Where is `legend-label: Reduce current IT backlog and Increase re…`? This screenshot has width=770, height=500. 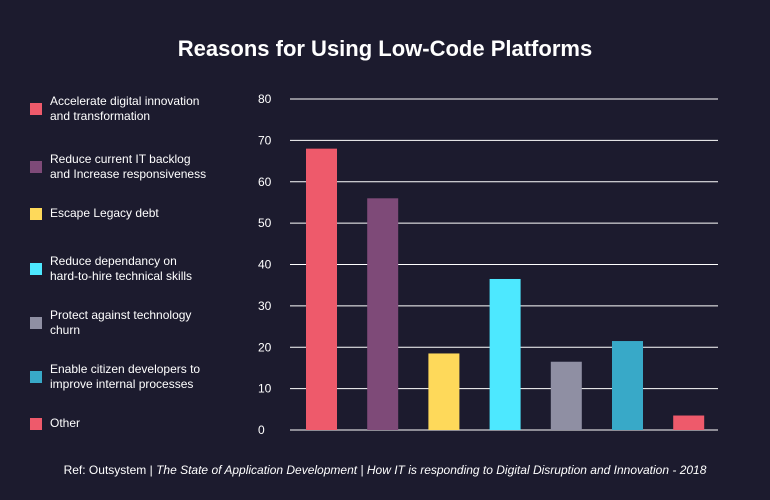
legend-label: Reduce current IT backlog and Increase re… is located at coordinates (128, 166).